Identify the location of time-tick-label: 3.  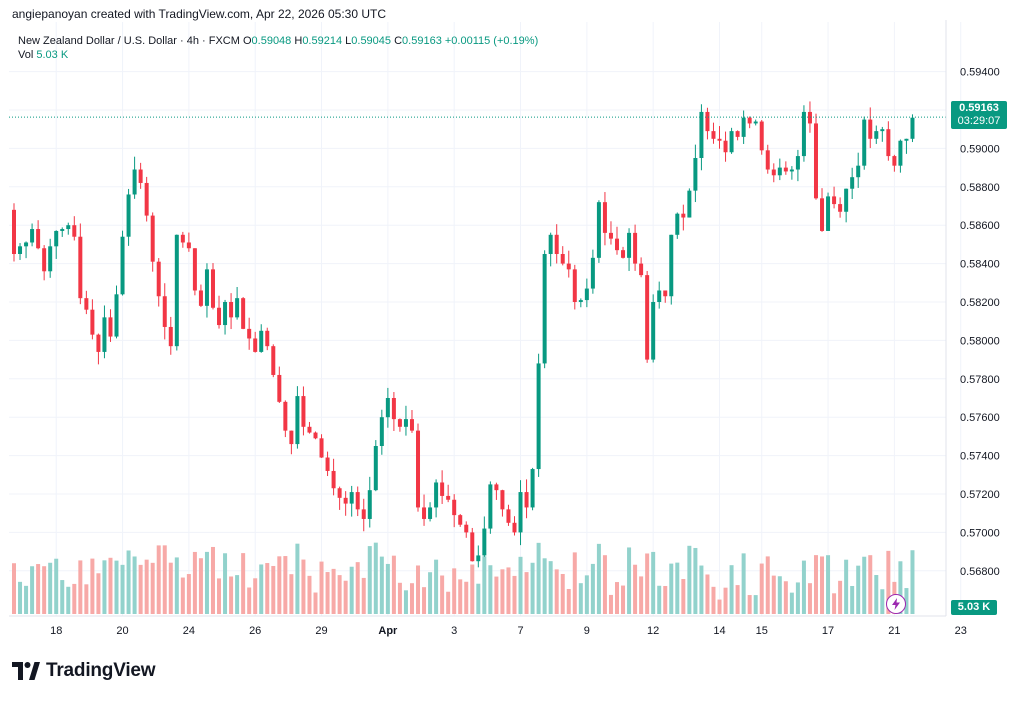
(454, 631).